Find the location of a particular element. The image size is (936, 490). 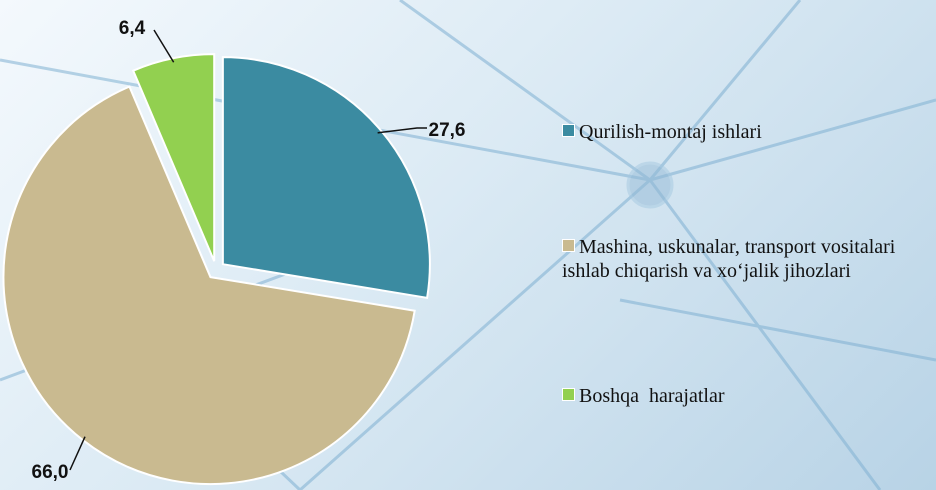

legend-label: Qurilish-montaj ishlari is located at coordinates (670, 132).